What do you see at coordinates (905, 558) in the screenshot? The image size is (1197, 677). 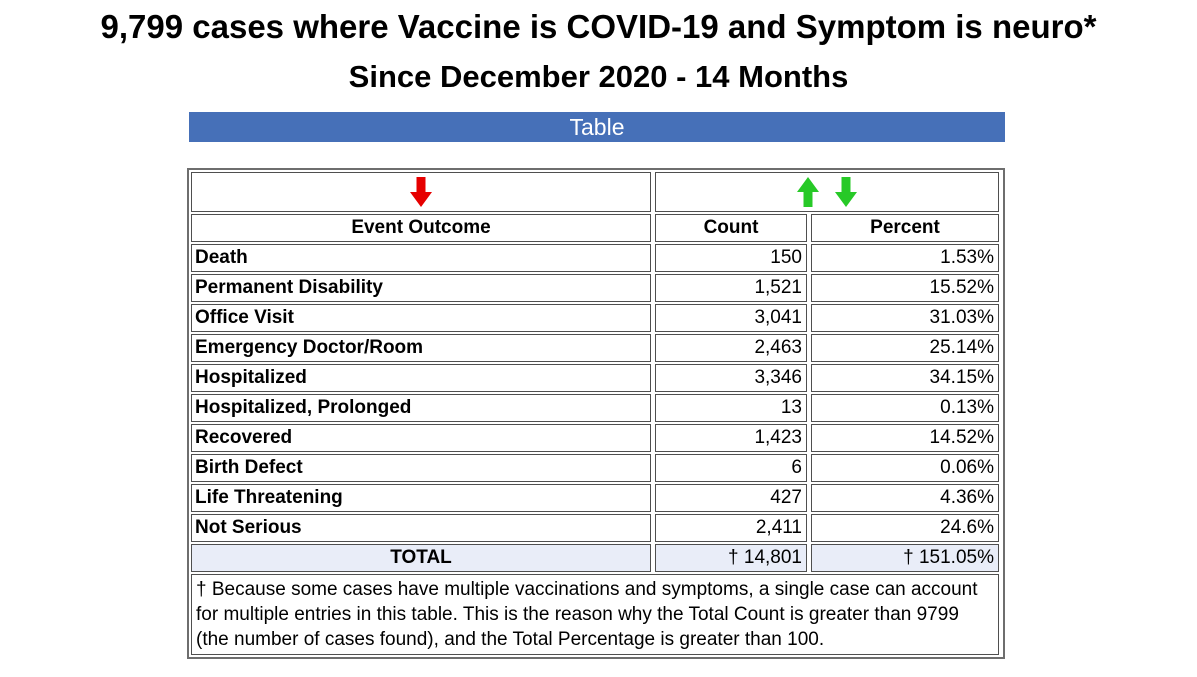 I see `total-percent-cell: † 151.05%` at bounding box center [905, 558].